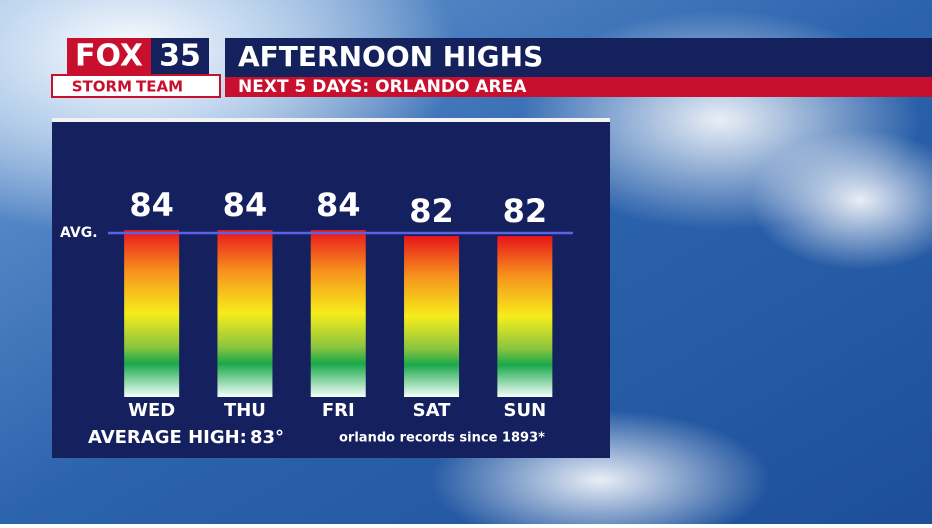 The image size is (932, 528). I want to click on logo-channel-box, so click(180, 56).